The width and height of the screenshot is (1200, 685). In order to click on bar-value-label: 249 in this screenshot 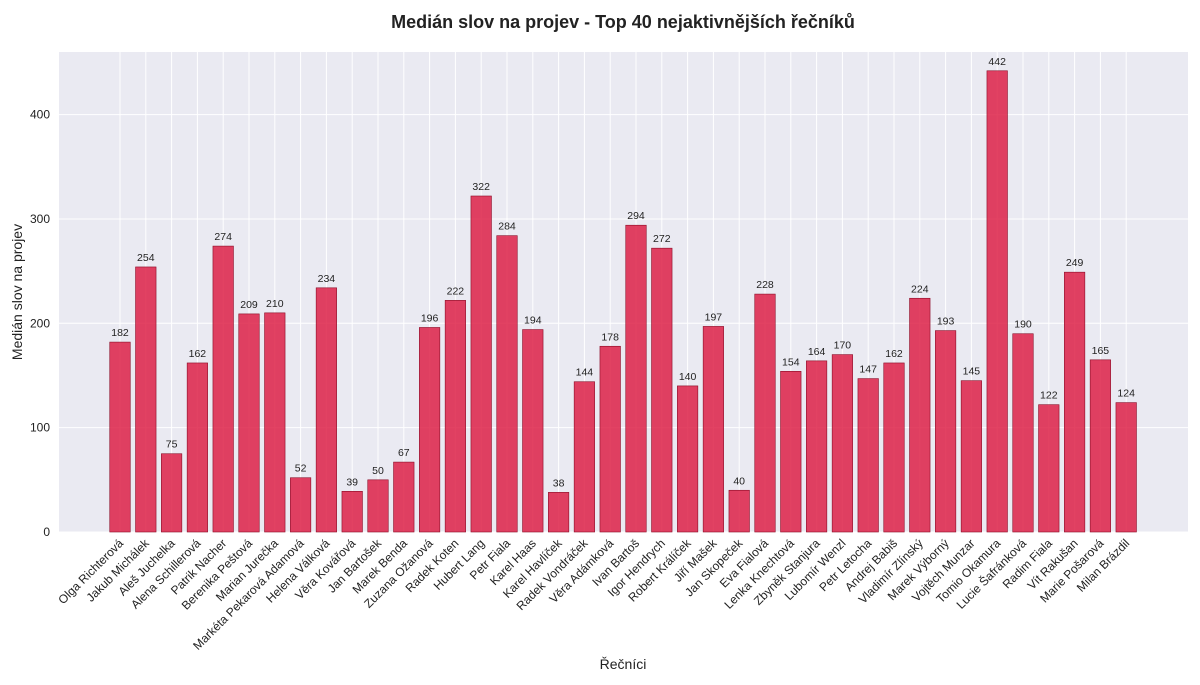, I will do `click(1075, 263)`.